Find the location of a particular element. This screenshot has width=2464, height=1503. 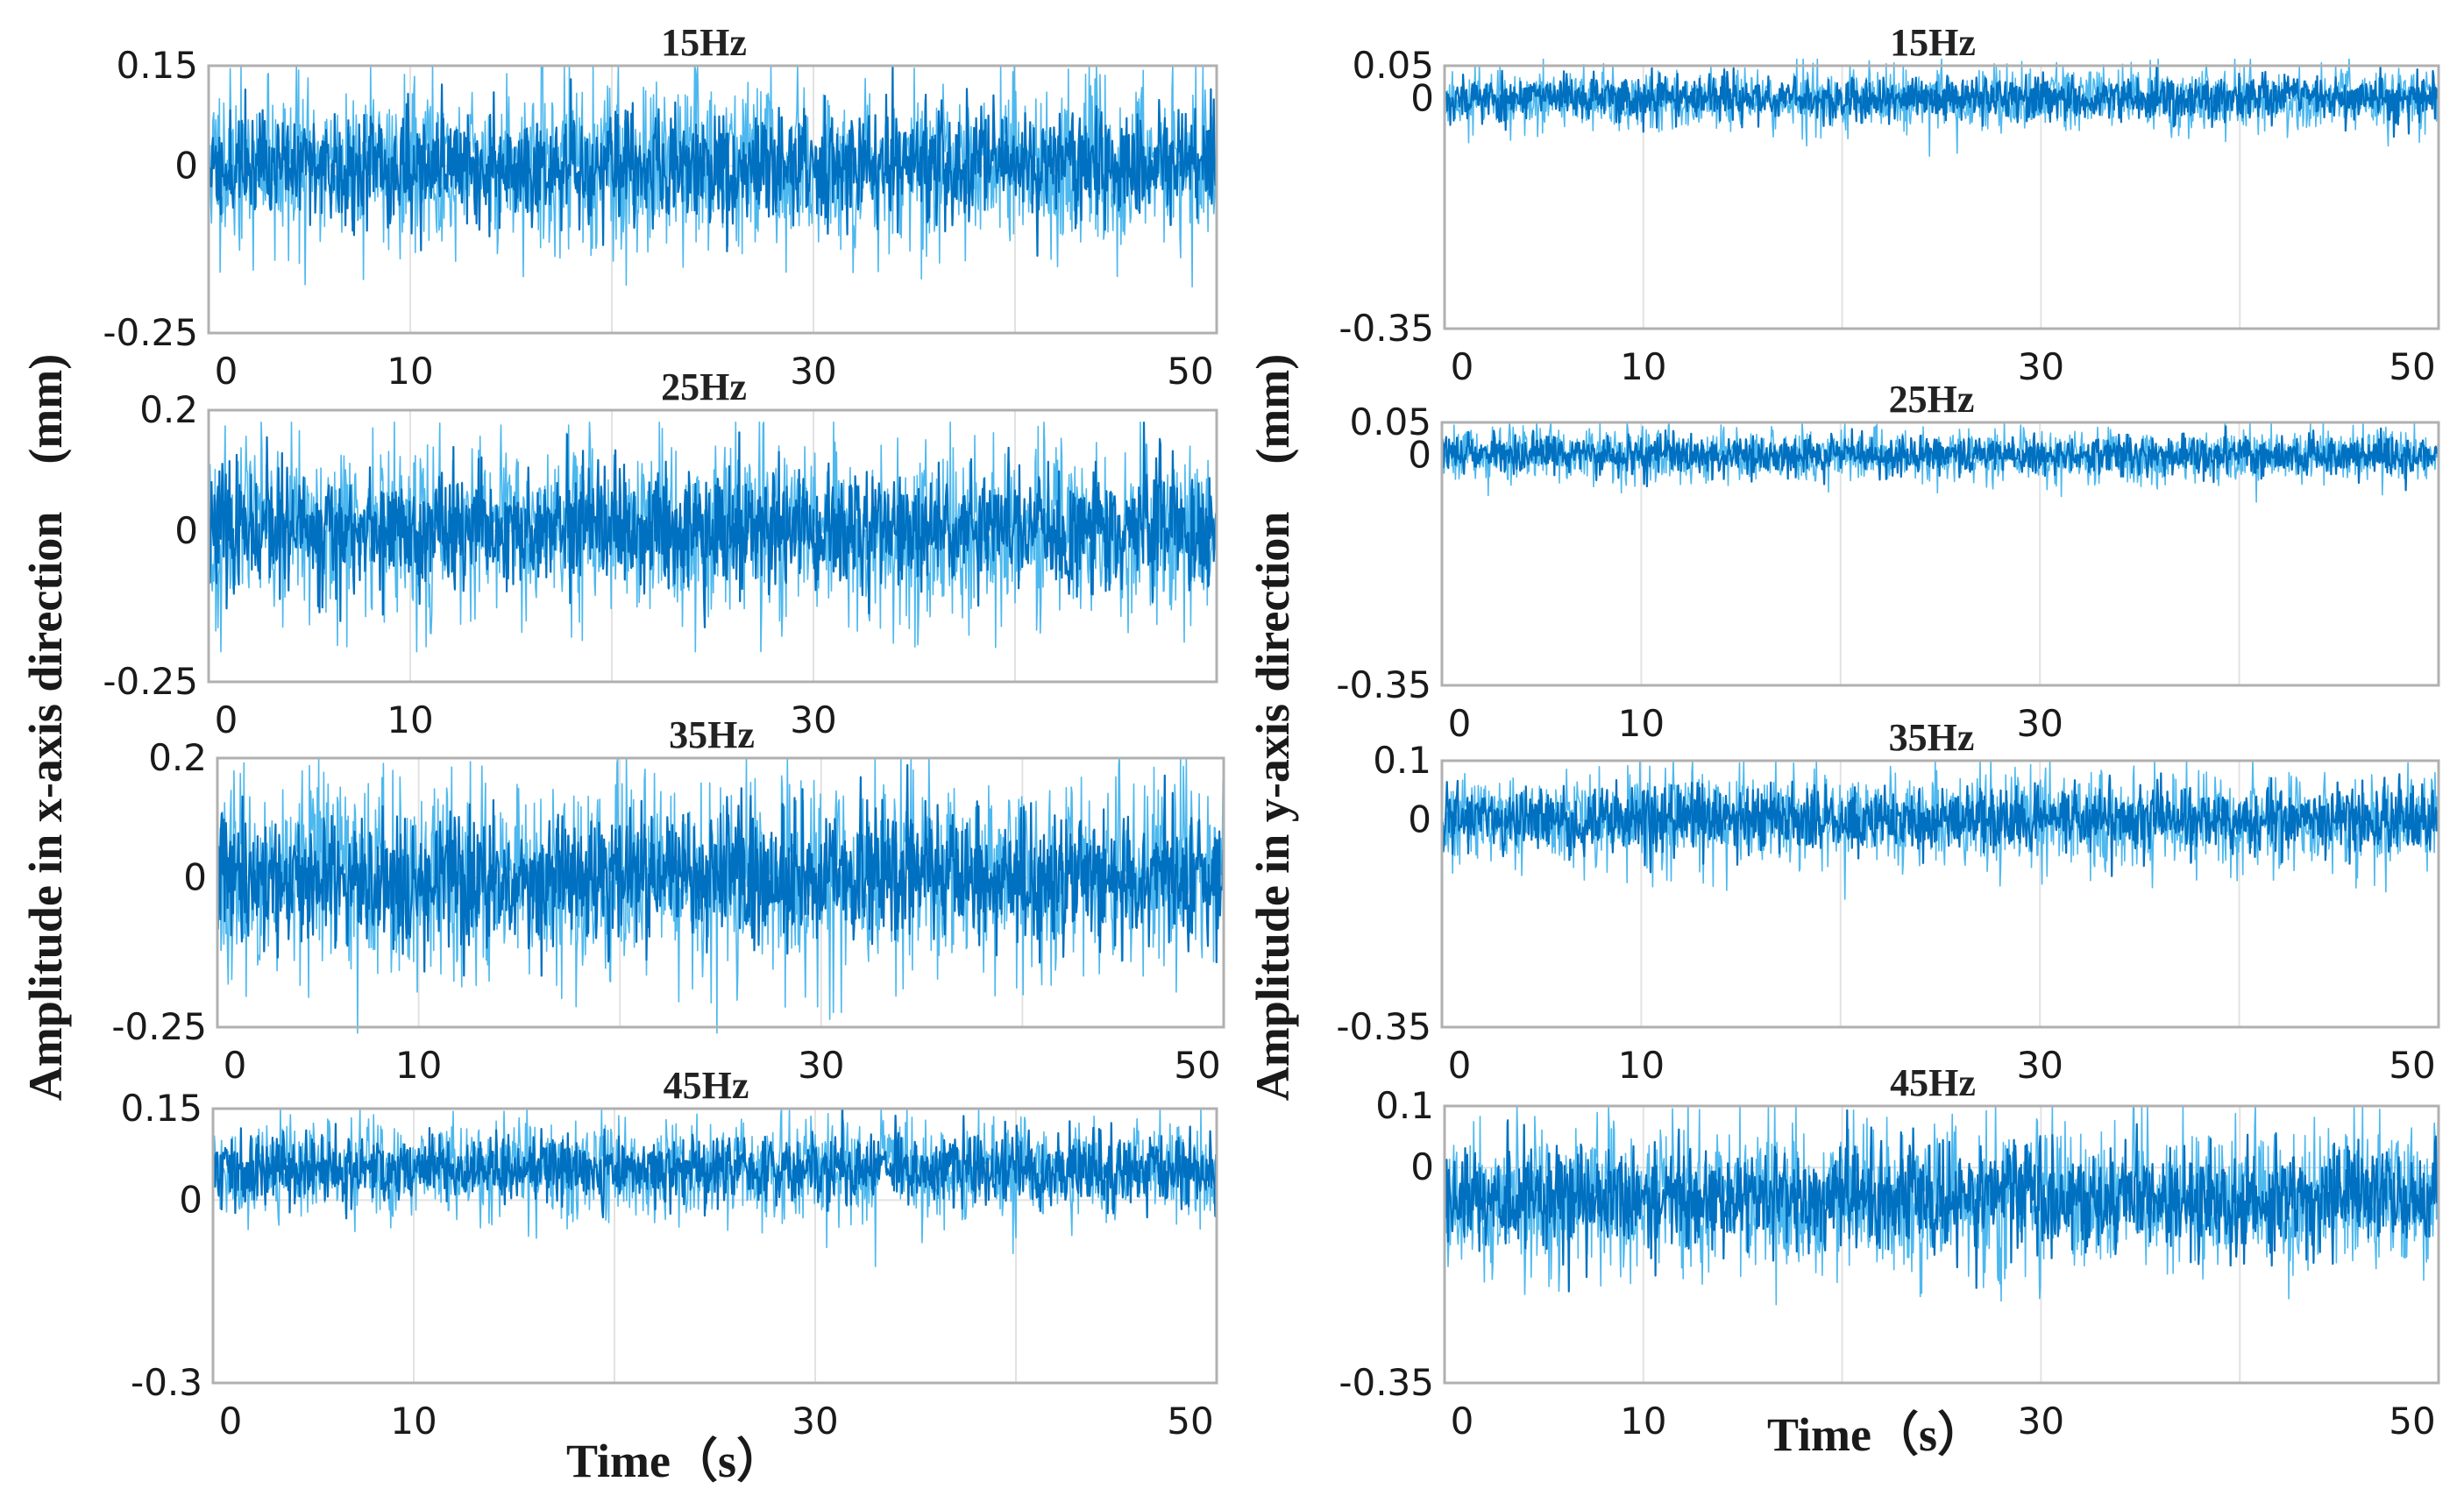

subplot-1: 15Hz 0.15 0 -0.25 0 10 30 50 is located at coordinates (660, 207).